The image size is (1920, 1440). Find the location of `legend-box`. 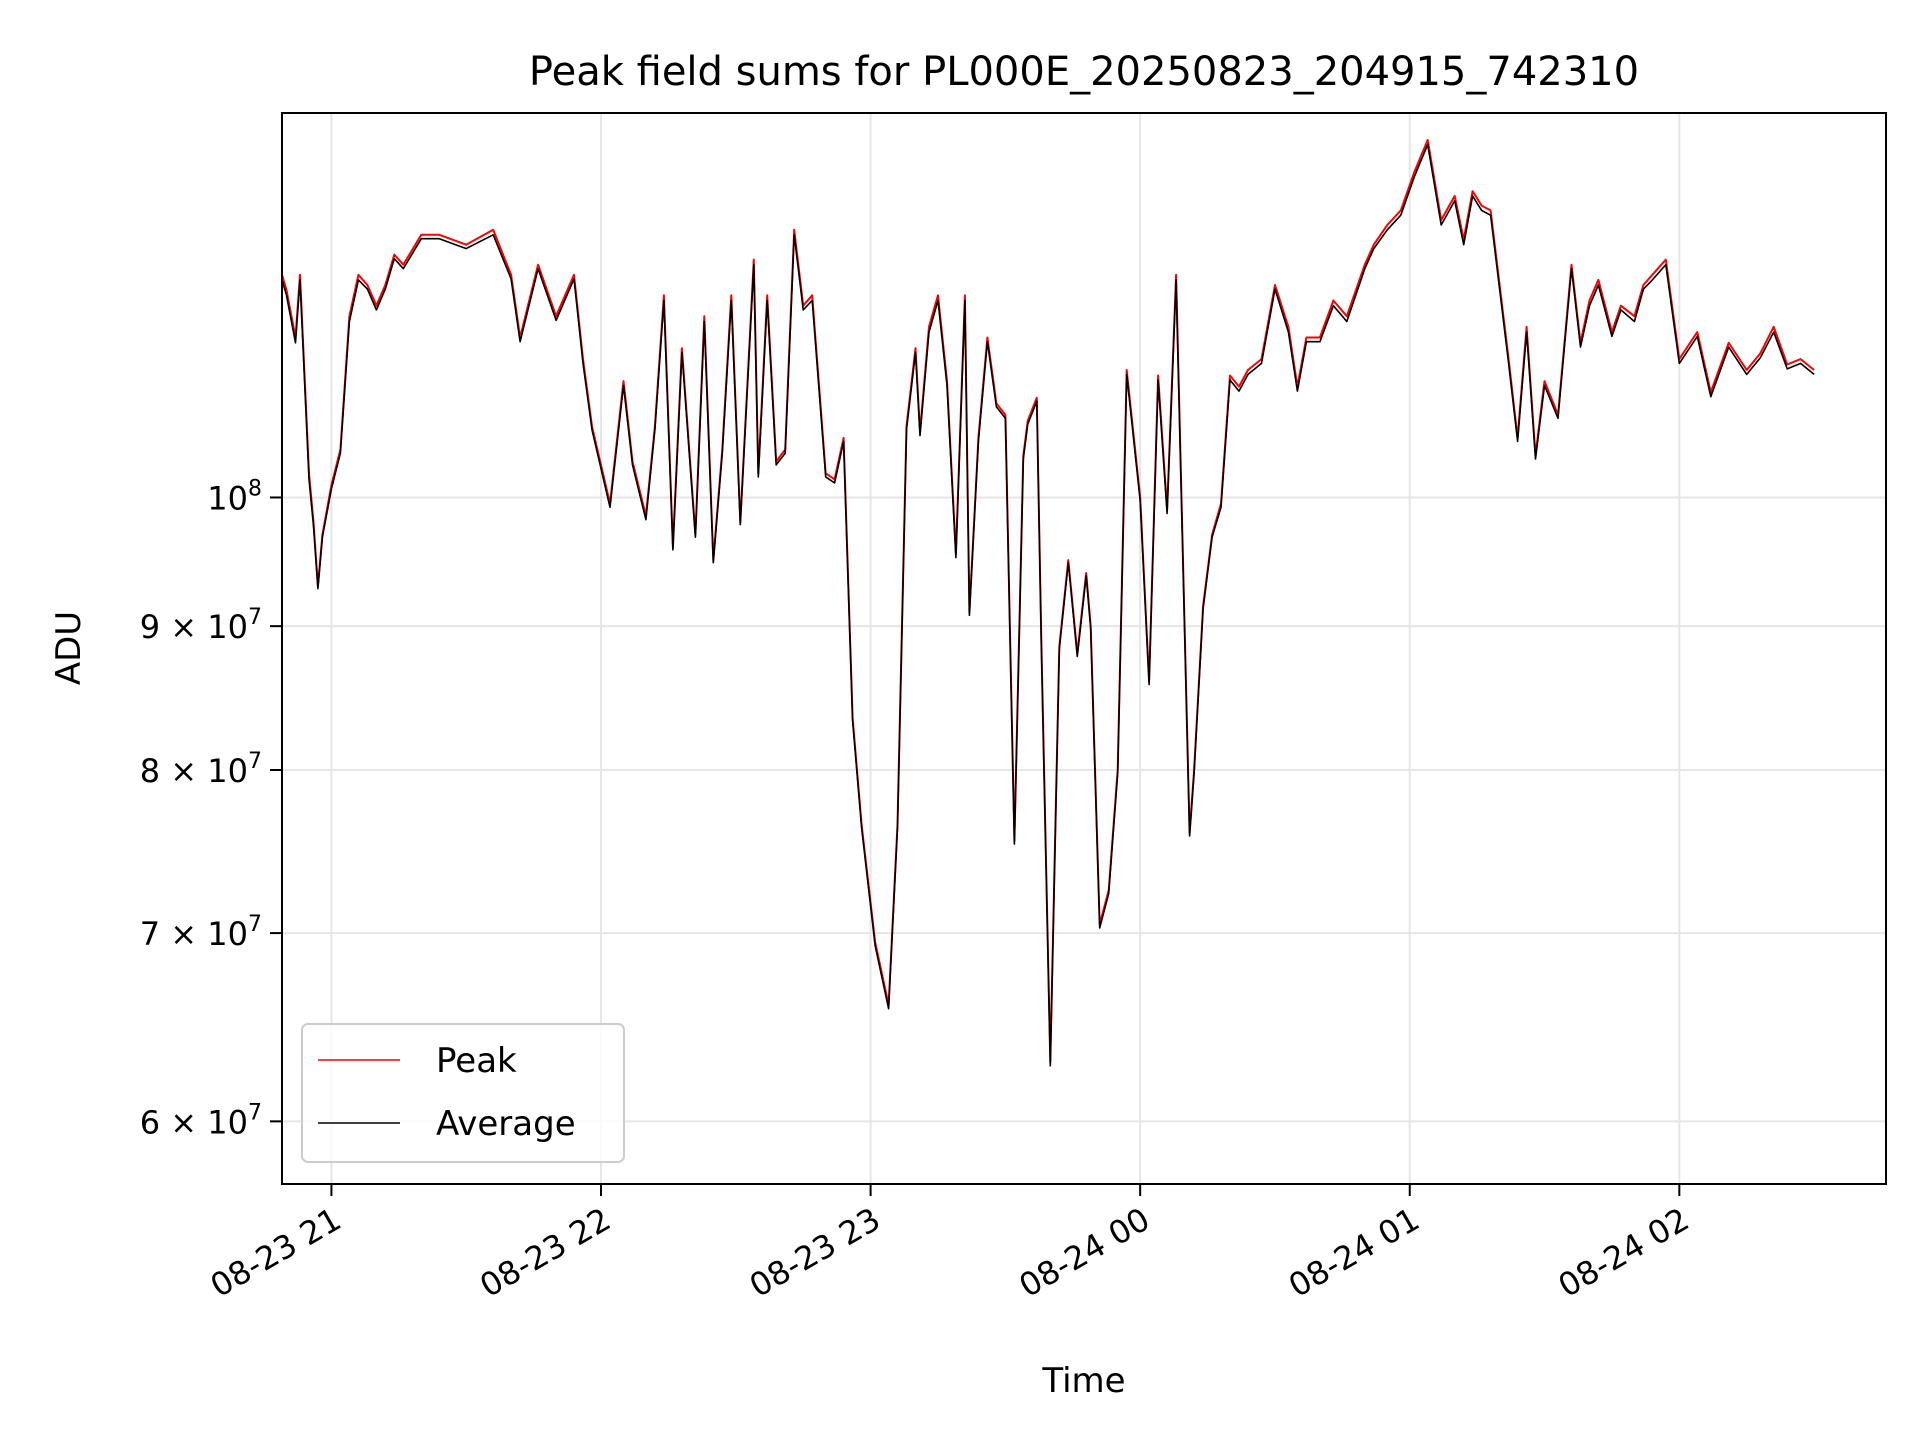

legend-box is located at coordinates (463, 1093).